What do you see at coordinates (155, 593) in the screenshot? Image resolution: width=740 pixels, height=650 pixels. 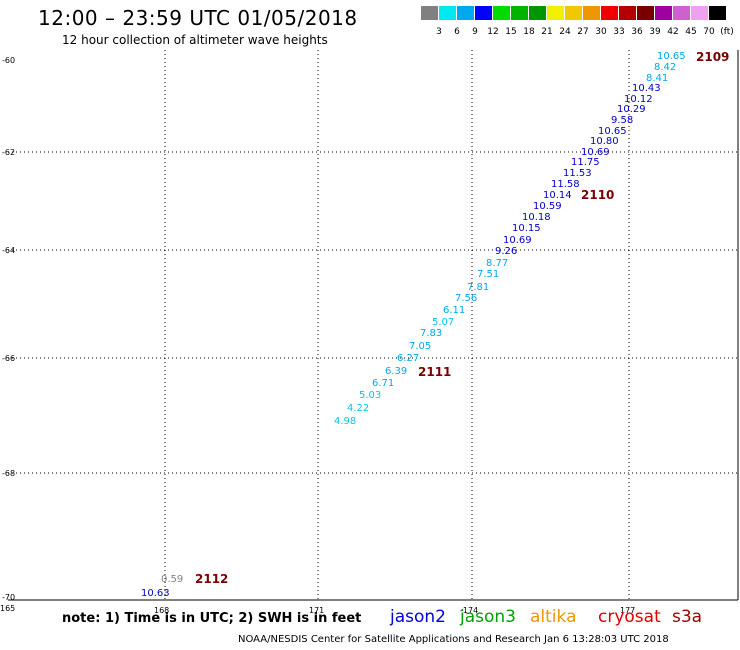 I see `wave-height-value: 10.63` at bounding box center [155, 593].